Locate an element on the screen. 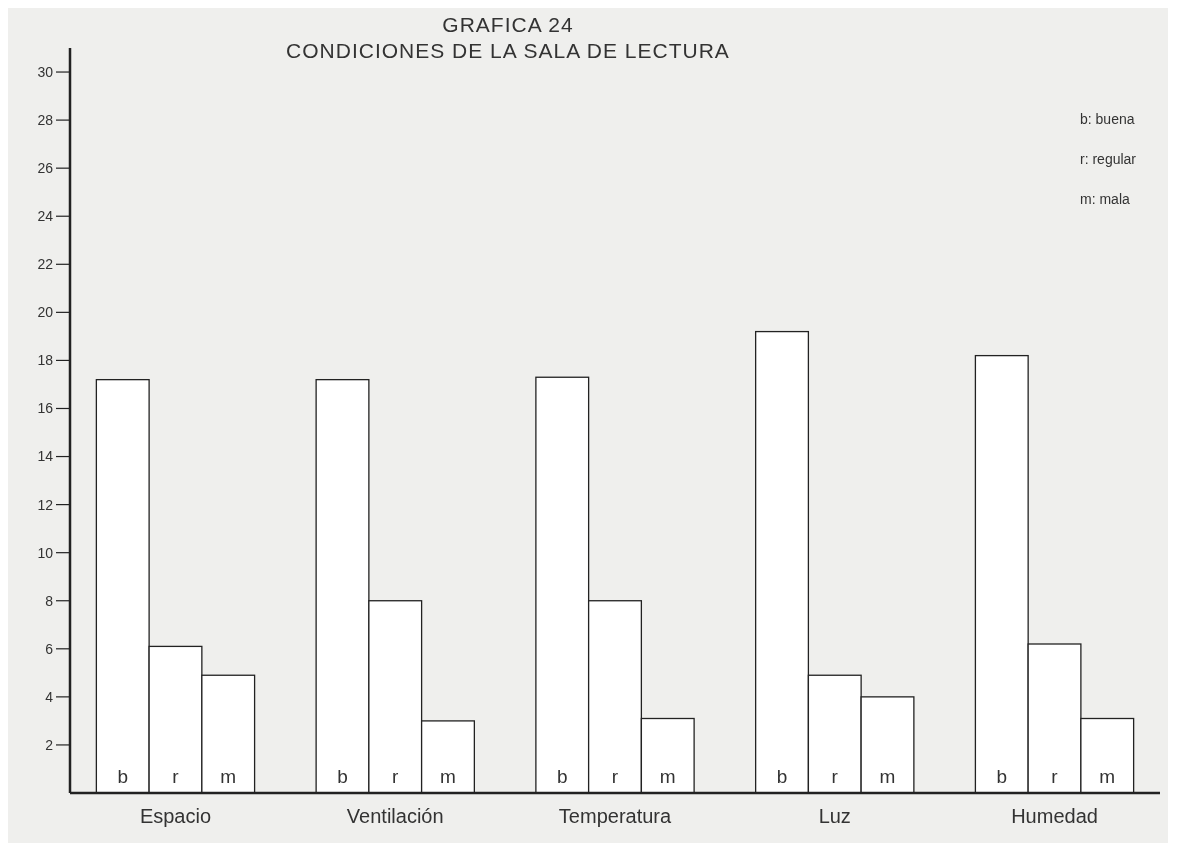 This screenshot has width=1182, height=855. annotation: m: mala is located at coordinates (1105, 199).